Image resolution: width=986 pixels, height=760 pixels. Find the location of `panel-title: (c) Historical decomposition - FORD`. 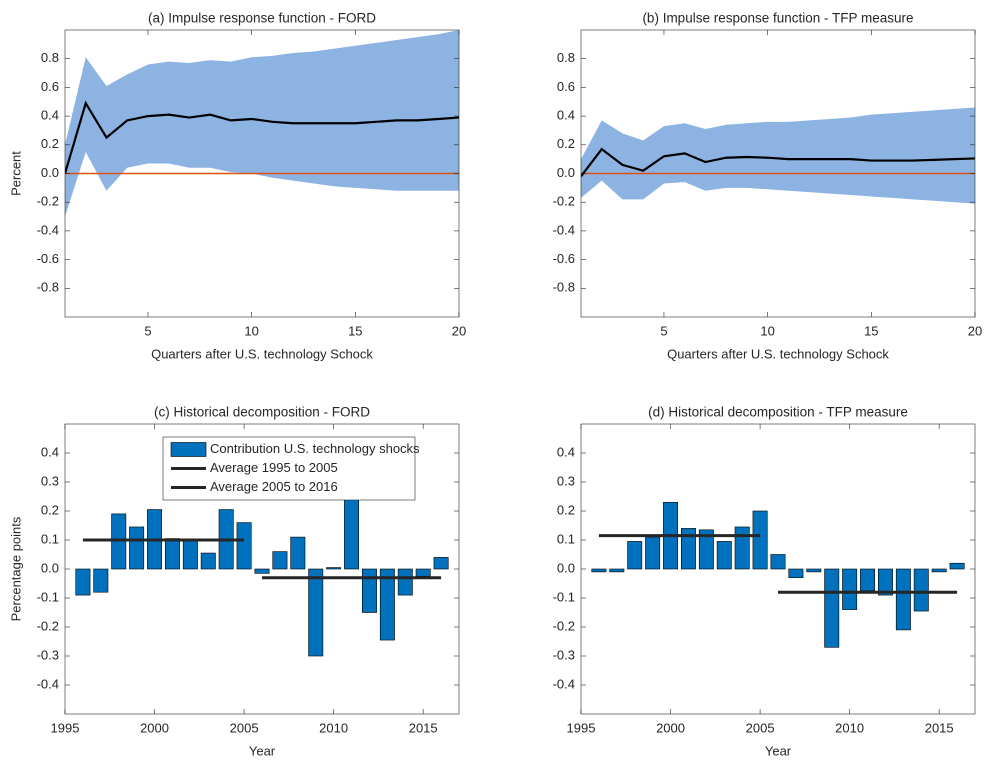

panel-title: (c) Historical decomposition - FORD is located at coordinates (262, 412).